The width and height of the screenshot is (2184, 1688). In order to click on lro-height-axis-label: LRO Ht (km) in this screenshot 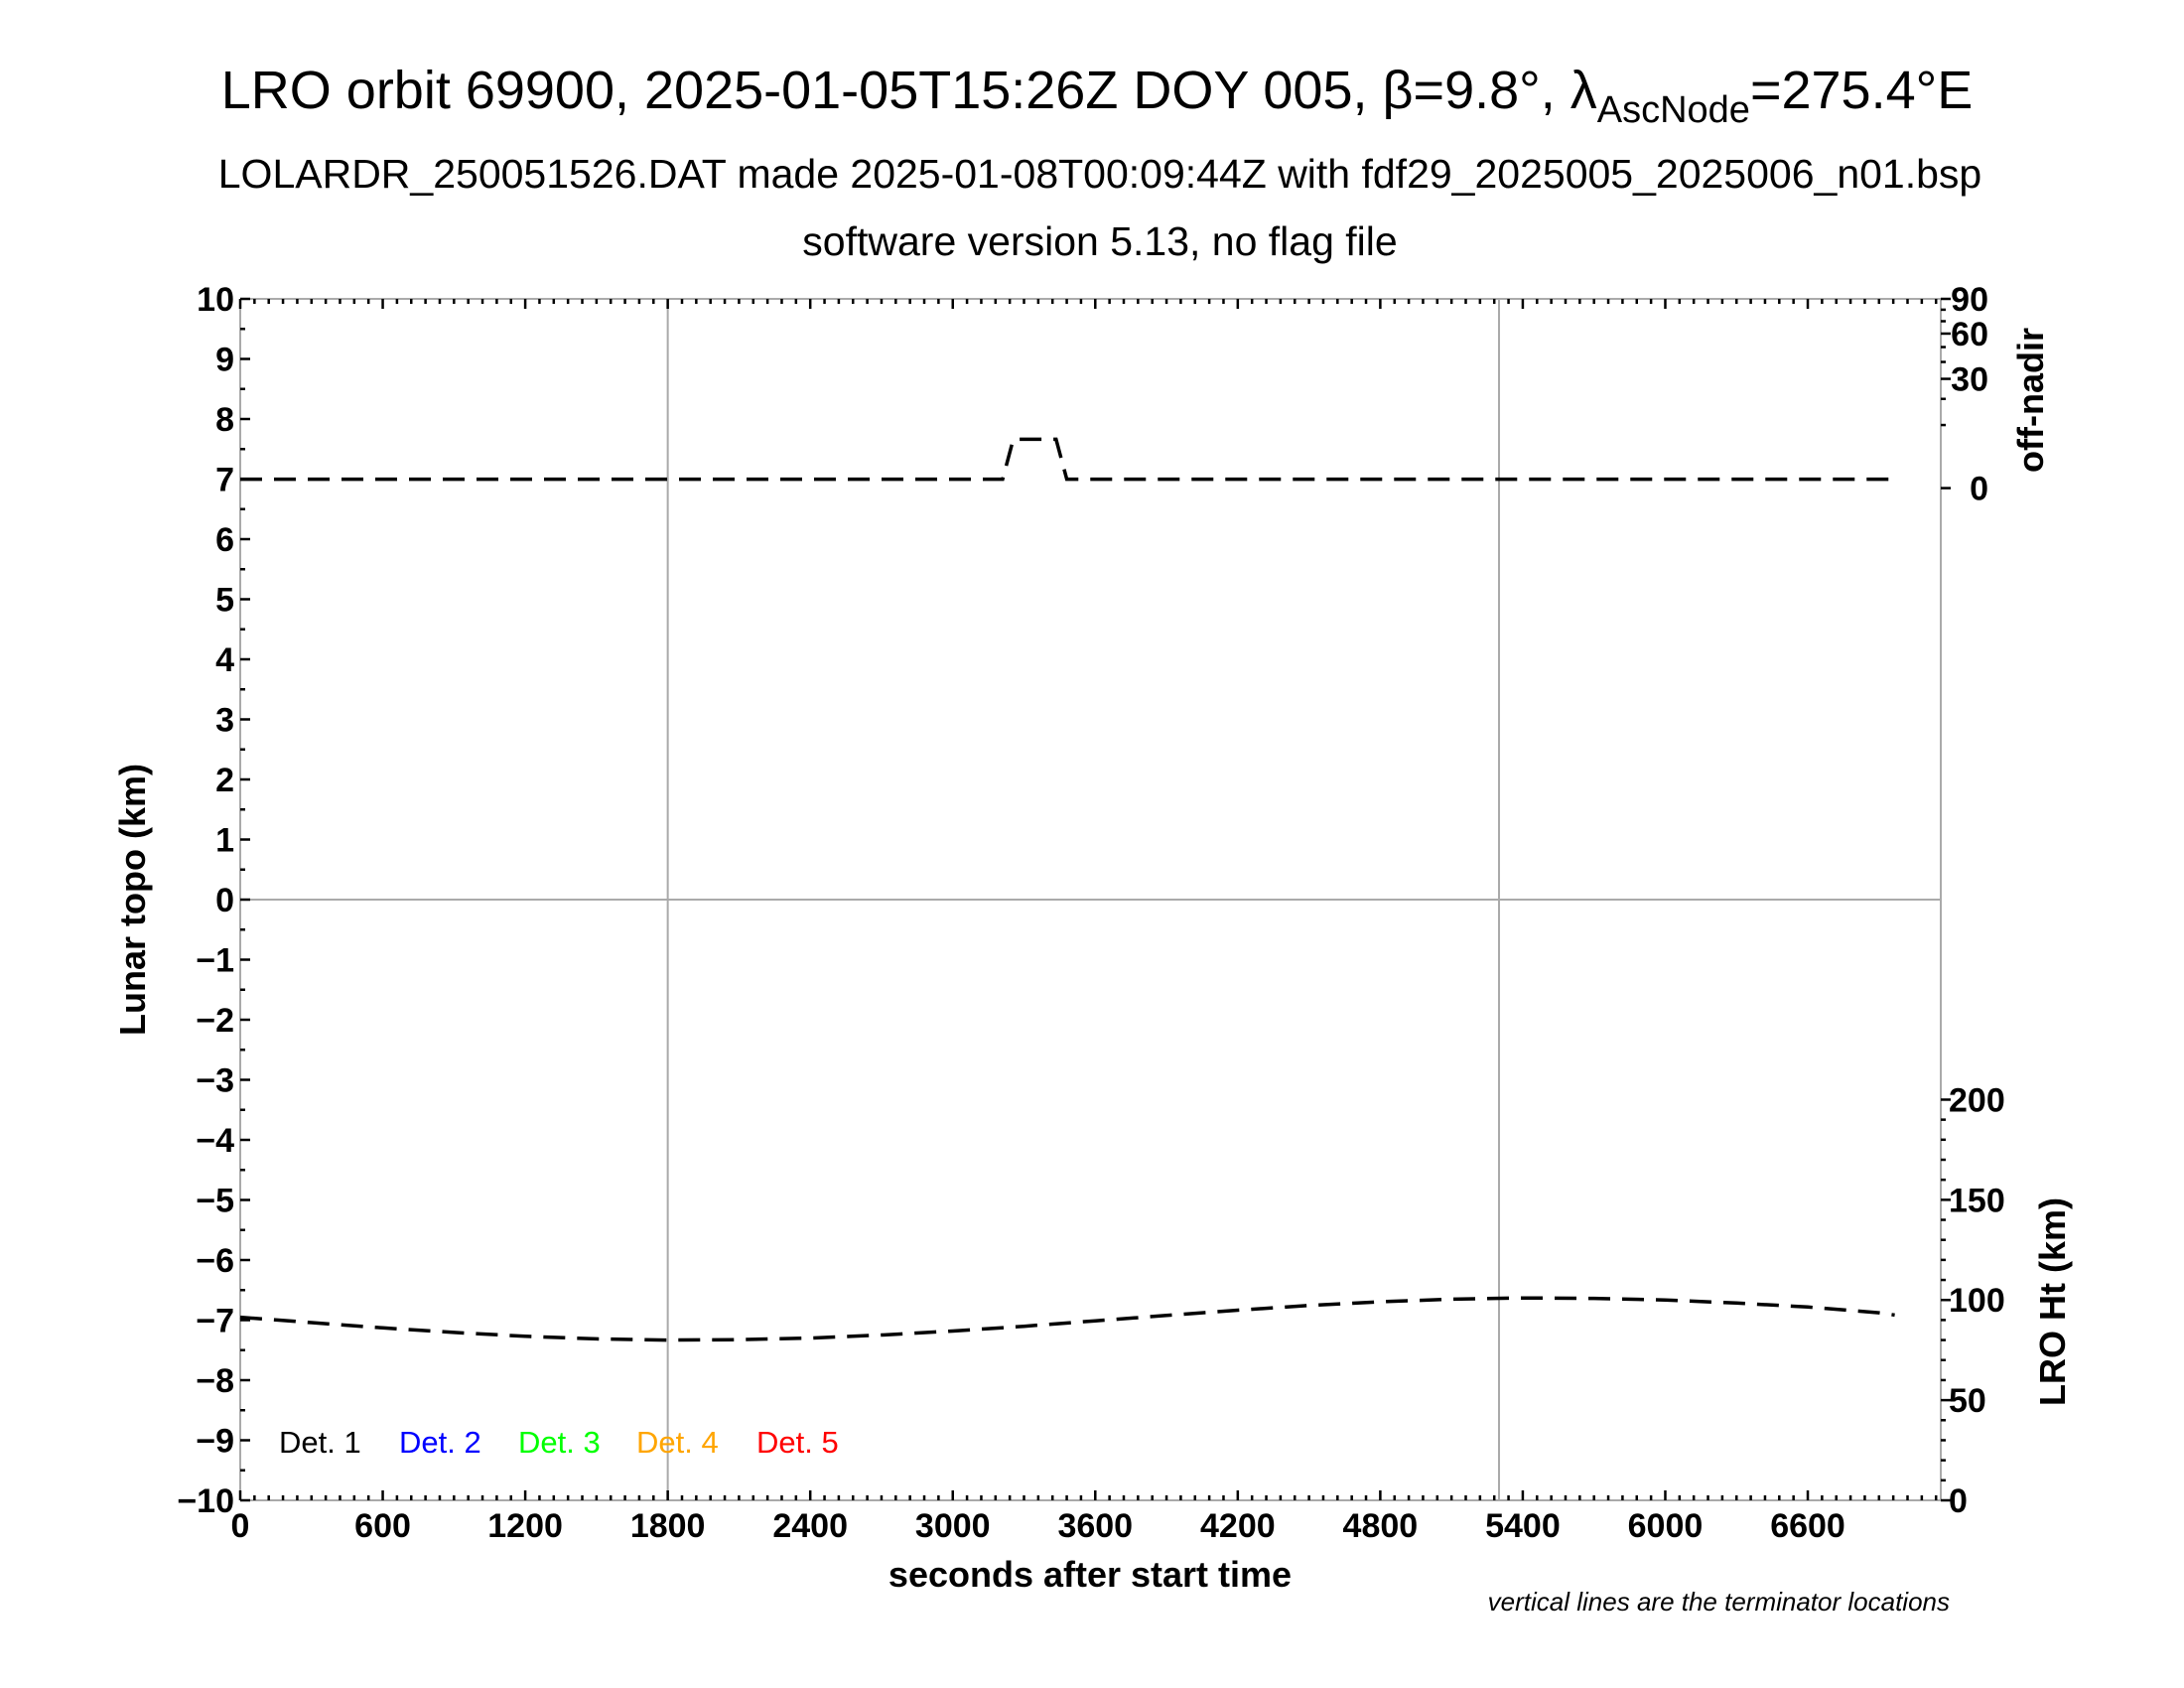, I will do `click(2052, 1301)`.